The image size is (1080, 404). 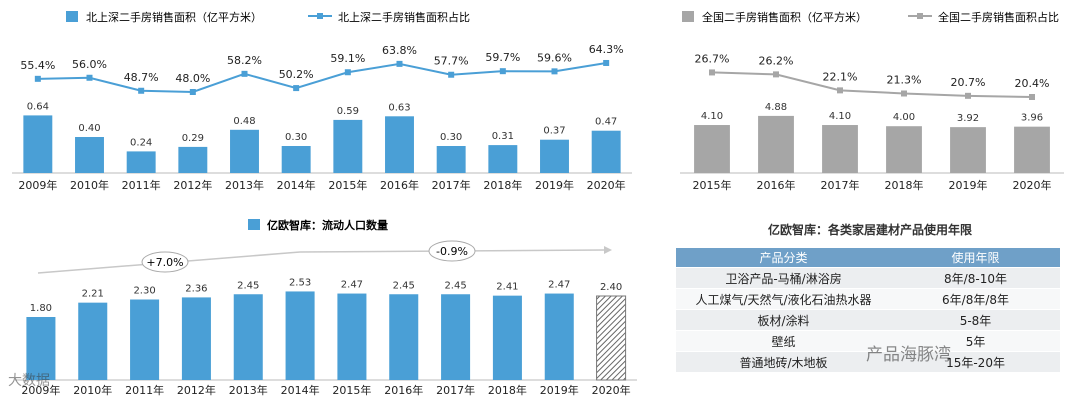 I want to click on bar-value-label: 0.37, so click(x=554, y=131).